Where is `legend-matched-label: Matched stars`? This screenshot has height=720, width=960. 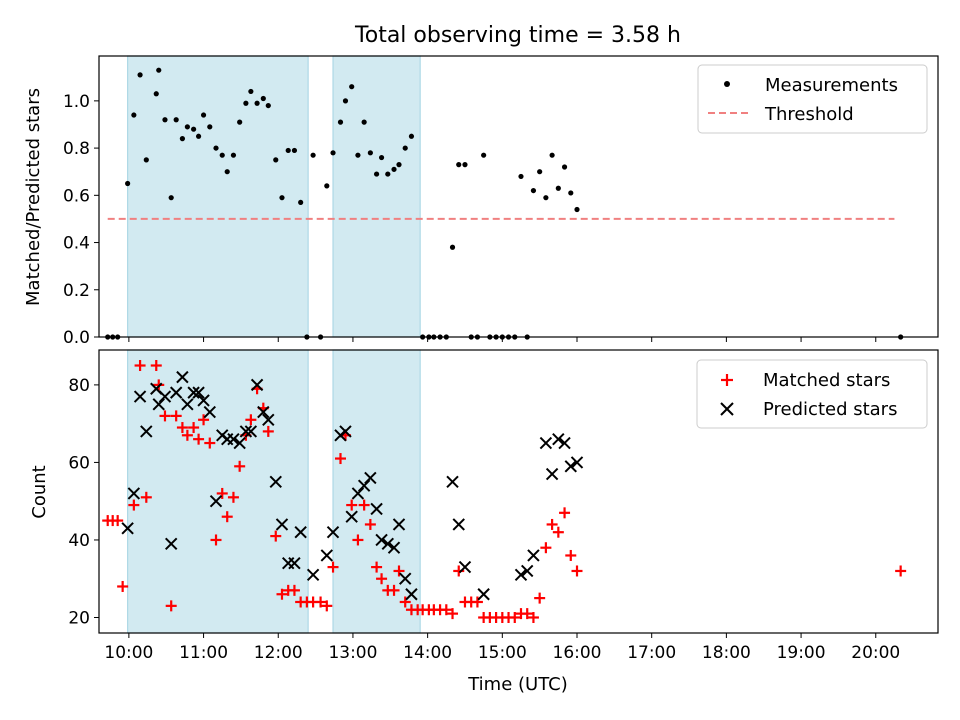
legend-matched-label: Matched stars is located at coordinates (826, 380).